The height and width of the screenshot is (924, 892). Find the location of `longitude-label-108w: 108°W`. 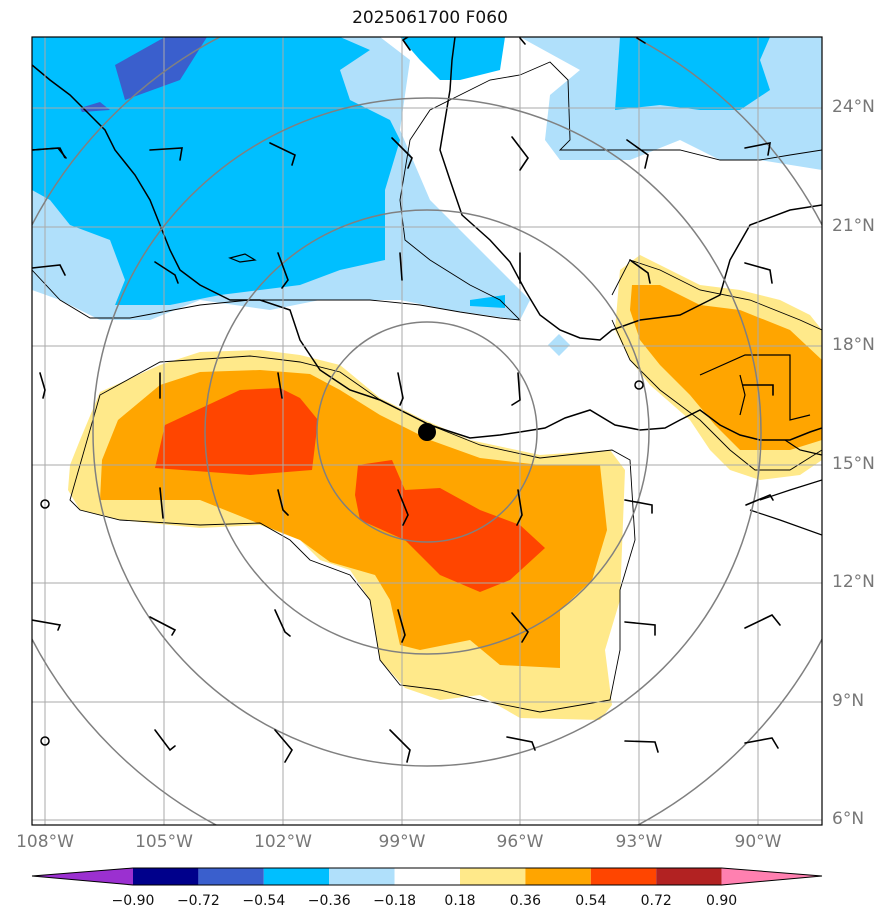

longitude-label-108w: 108°W is located at coordinates (45, 842).